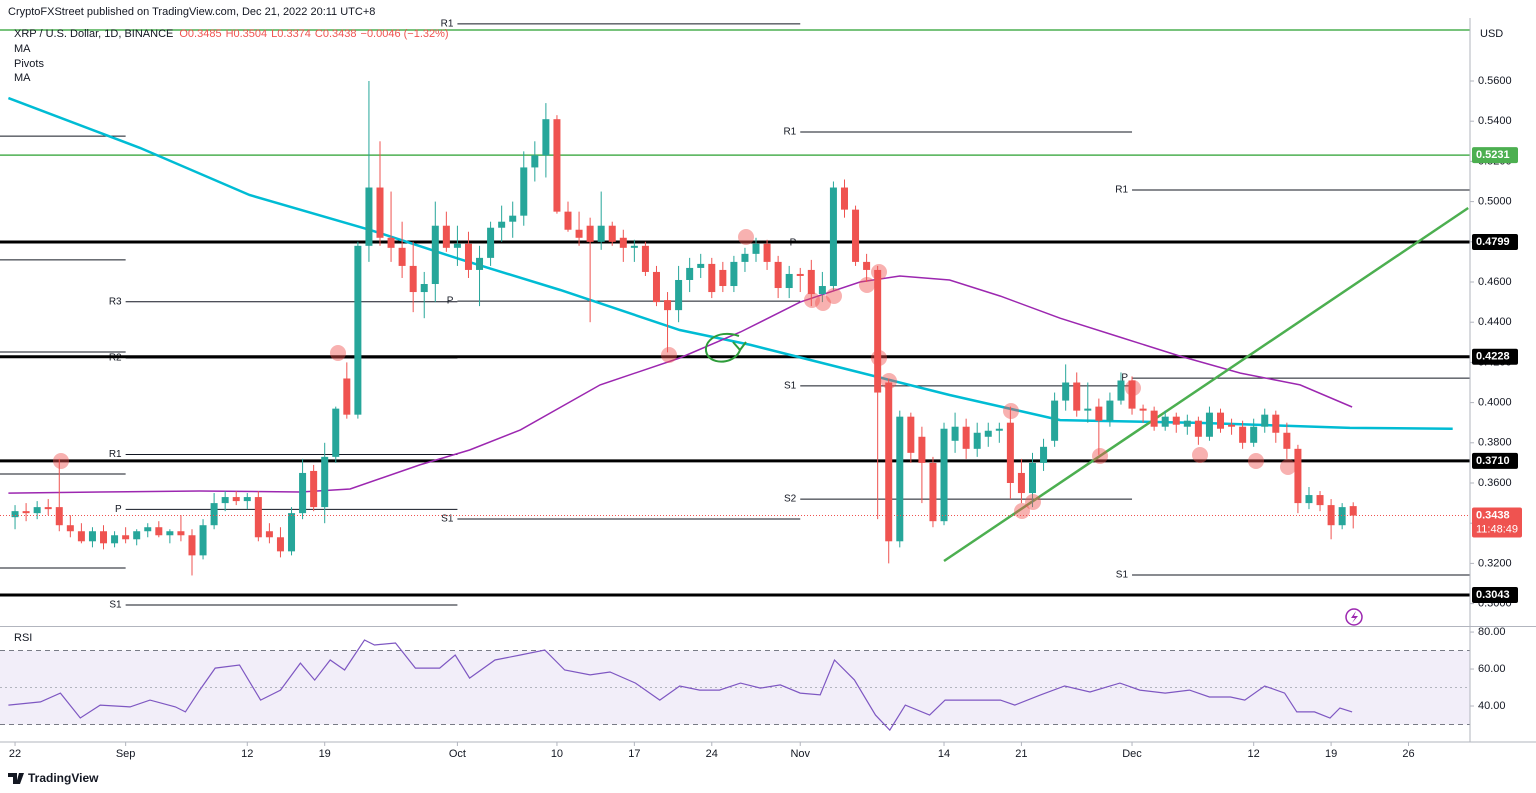 The width and height of the screenshot is (1536, 793). Describe the element at coordinates (1491, 34) in the screenshot. I see `currency: USD` at that location.